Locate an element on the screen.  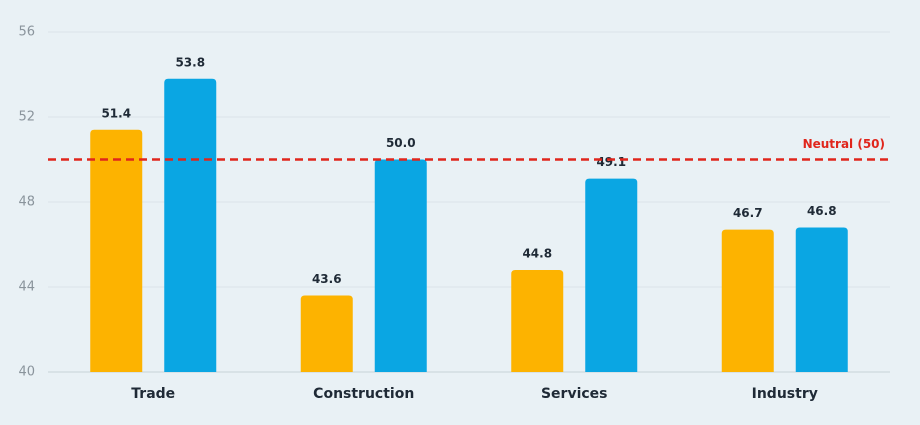
x-tick-label: Industry is located at coordinates (785, 394).